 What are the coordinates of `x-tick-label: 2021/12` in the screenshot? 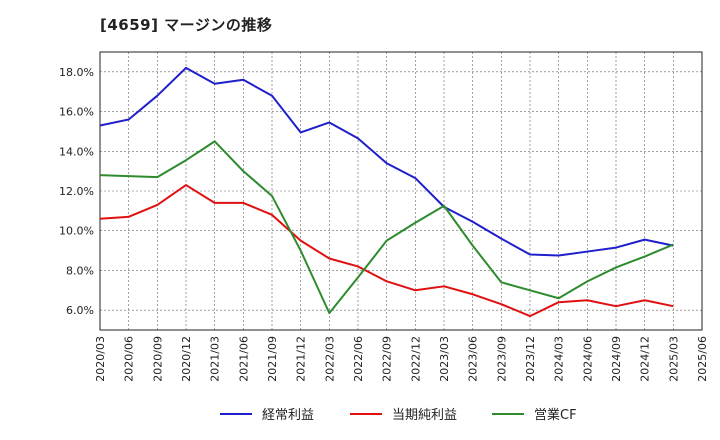 It's located at (301, 359).